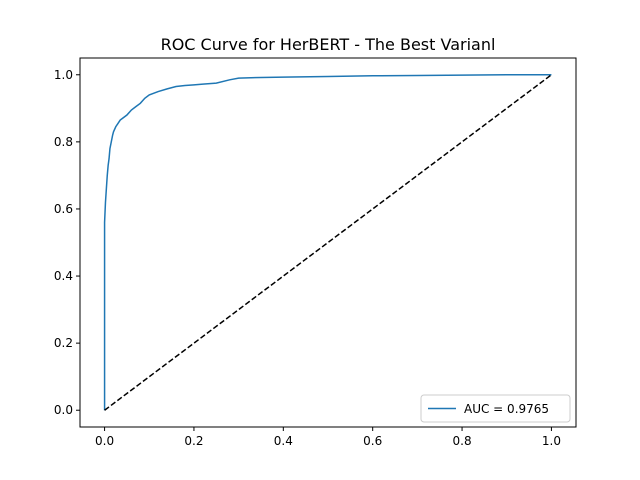 The image size is (640, 480). Describe the element at coordinates (328, 44) in the screenshot. I see `chart-title: ROC Curve for HerBERT - The Best Varianl` at that location.